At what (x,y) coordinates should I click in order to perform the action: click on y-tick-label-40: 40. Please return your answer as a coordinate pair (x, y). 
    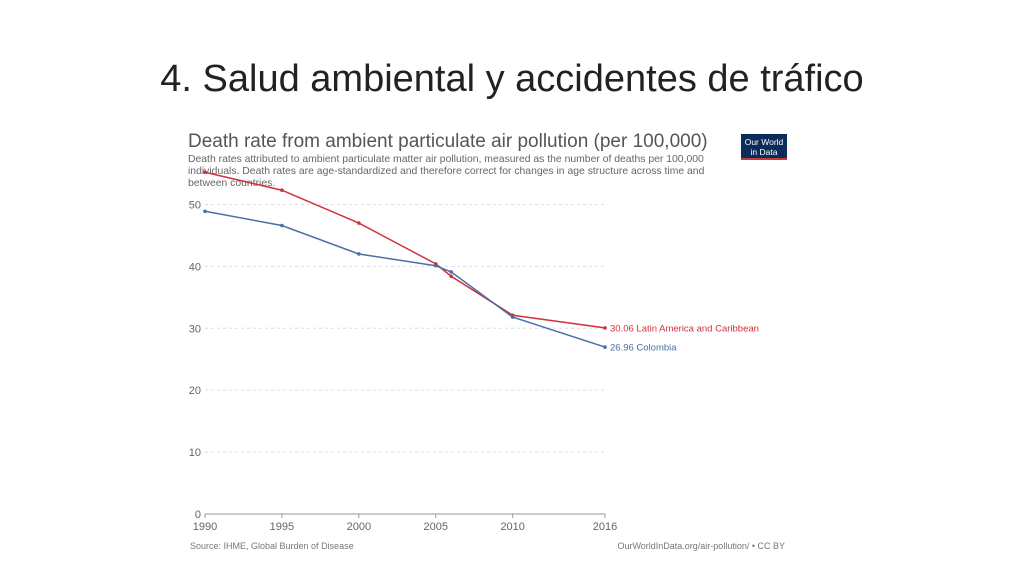
    Looking at the image, I should click on (195, 267).